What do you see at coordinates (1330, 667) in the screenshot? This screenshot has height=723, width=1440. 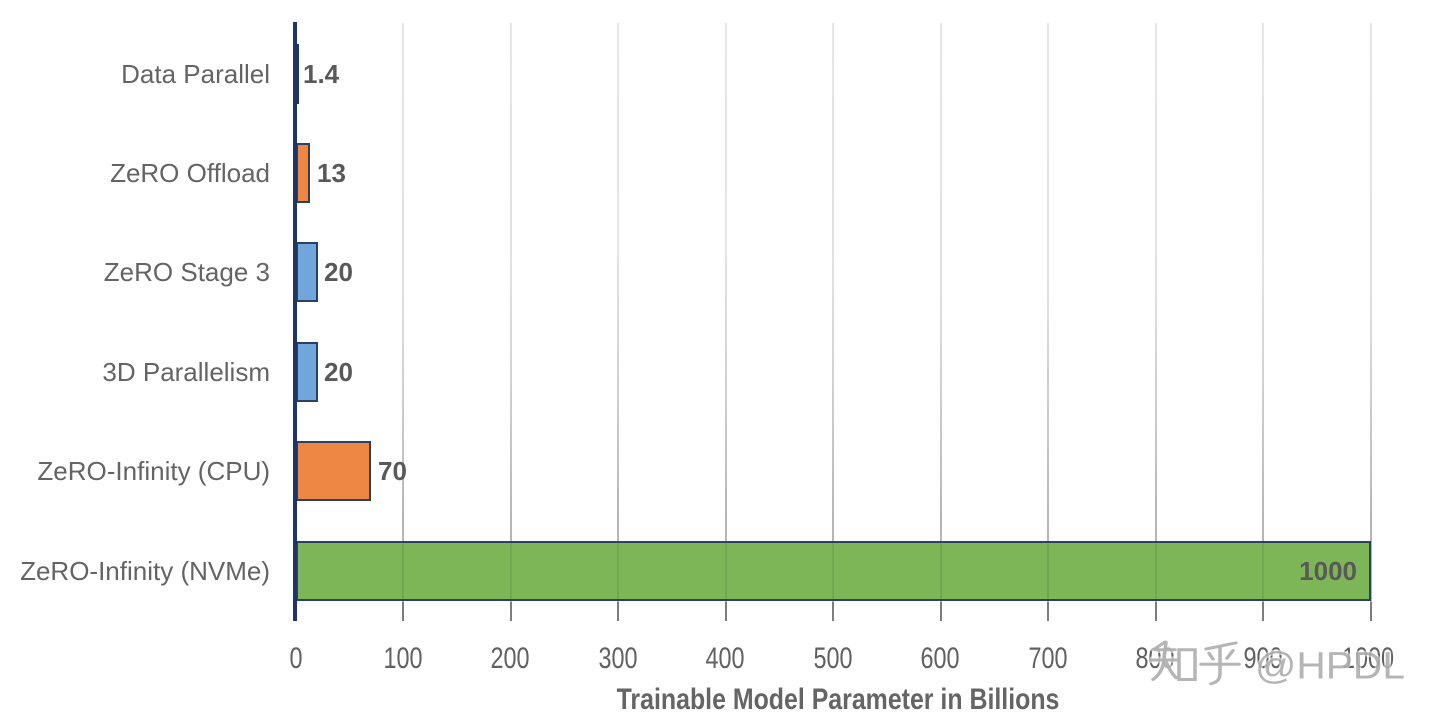 I see `svg-text: @HPDL` at bounding box center [1330, 667].